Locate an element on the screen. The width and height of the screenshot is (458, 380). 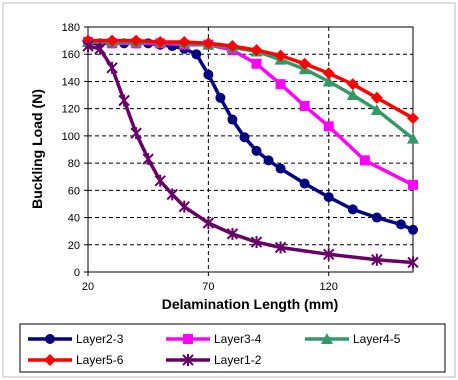
x-tick-label: 20 is located at coordinates (88, 287).